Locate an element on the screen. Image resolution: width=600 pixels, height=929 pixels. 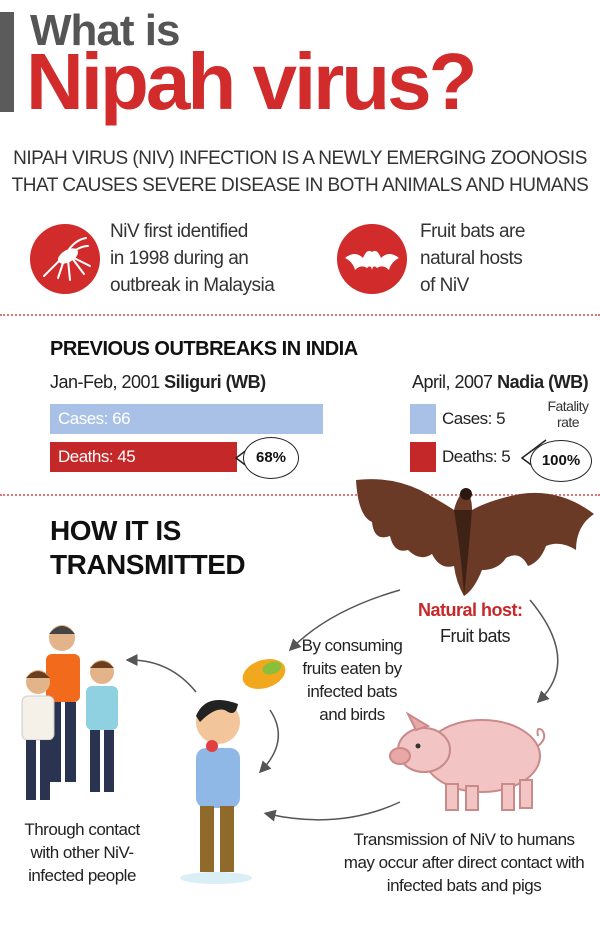
bat-illustration is located at coordinates (475, 537).